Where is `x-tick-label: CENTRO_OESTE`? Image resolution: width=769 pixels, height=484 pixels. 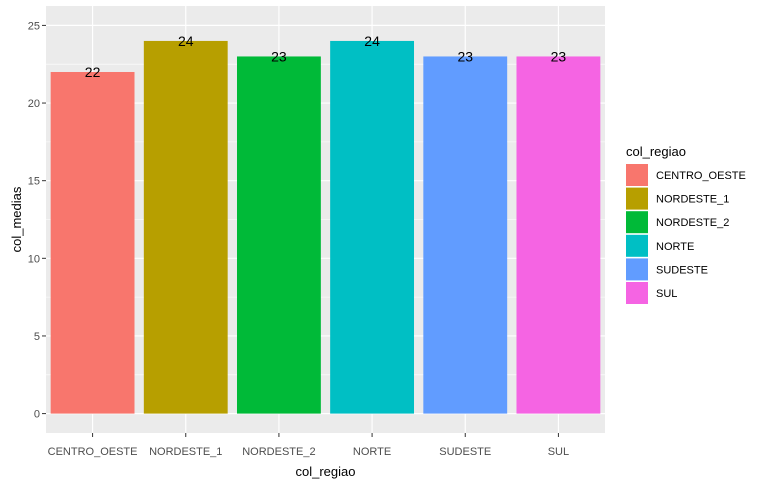 x-tick-label: CENTRO_OESTE is located at coordinates (93, 452).